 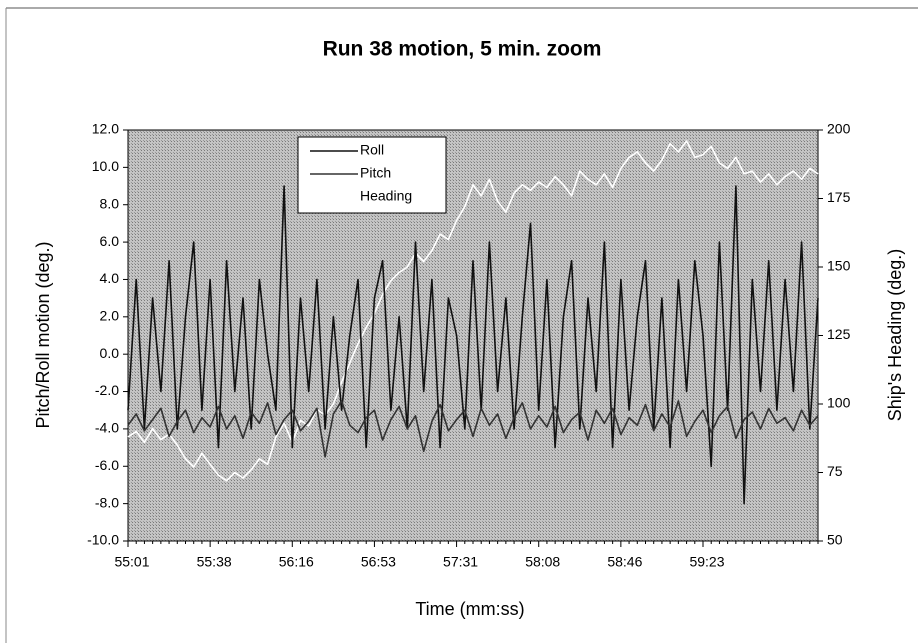 I want to click on y2-axis-label: Ship's Heading (deg.), so click(x=895, y=335).